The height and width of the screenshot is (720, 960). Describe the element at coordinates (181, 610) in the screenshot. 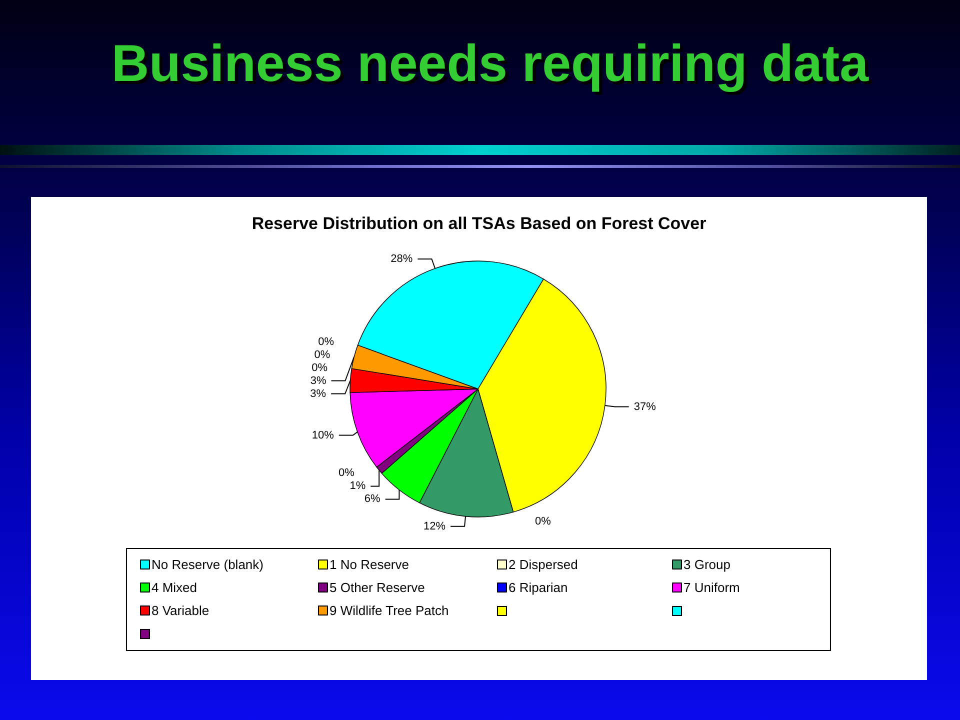

I see `legend-label: 8 Variable` at that location.